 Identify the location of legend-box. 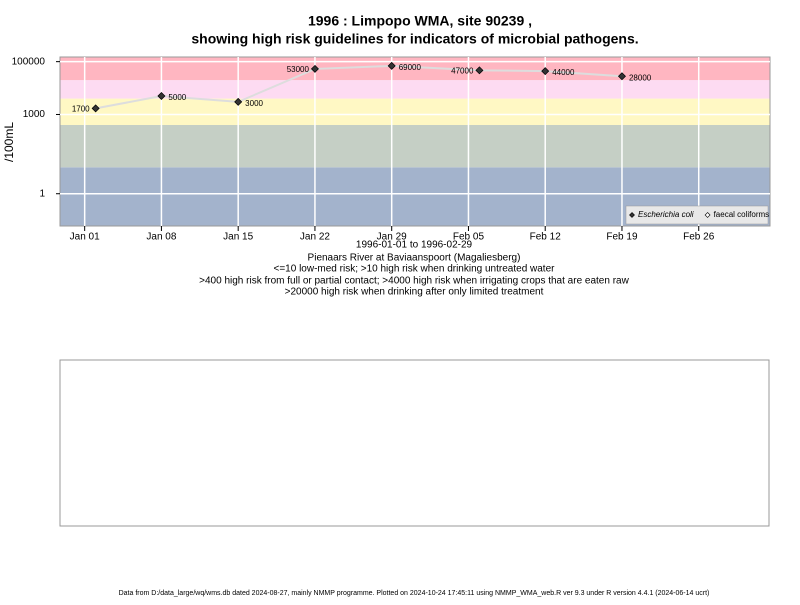
(697, 215).